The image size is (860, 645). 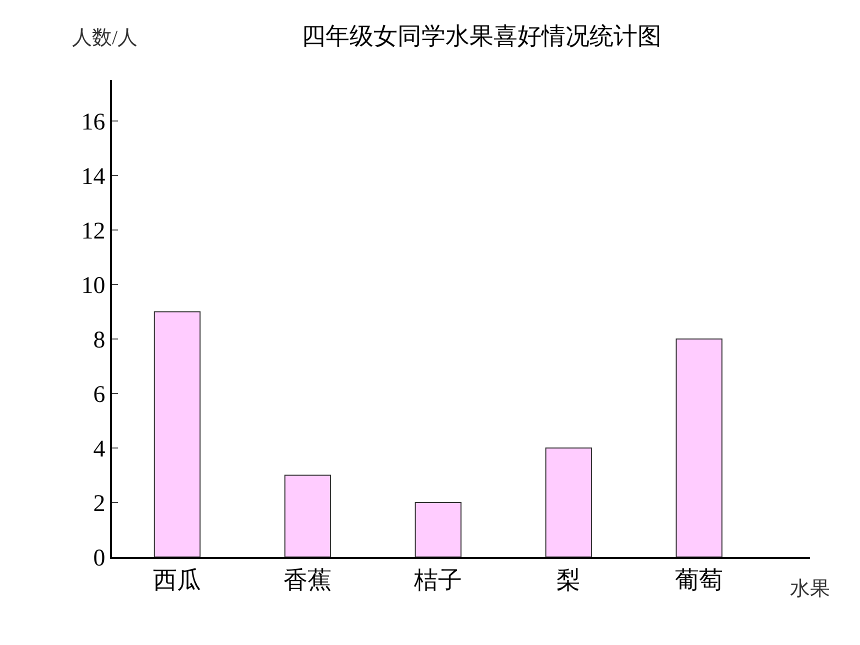 I want to click on x-axis-title: 水果, so click(x=810, y=589).